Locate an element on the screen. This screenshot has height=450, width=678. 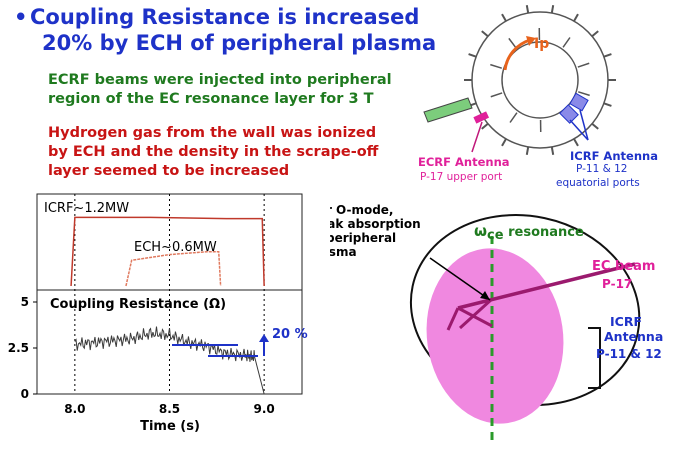
ecrf-antenna-port is located at coordinates (448, 110).